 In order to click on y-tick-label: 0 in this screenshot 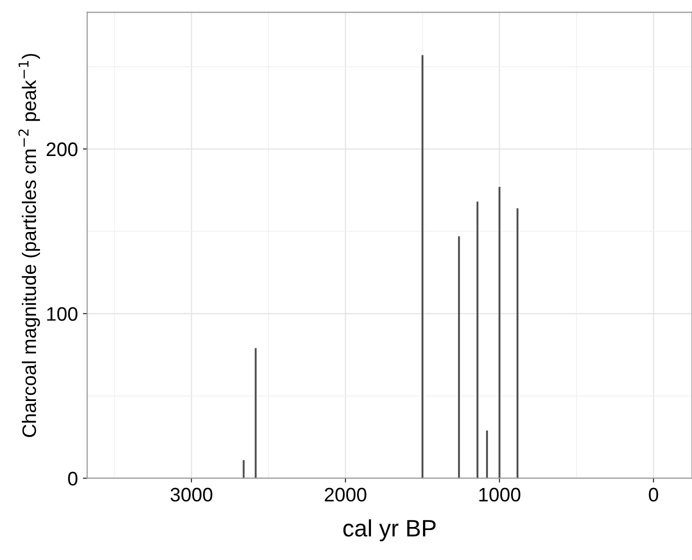, I will do `click(73, 479)`.